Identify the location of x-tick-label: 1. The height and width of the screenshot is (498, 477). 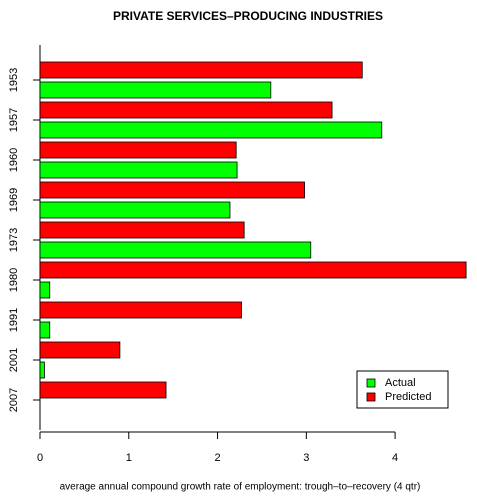
(129, 458).